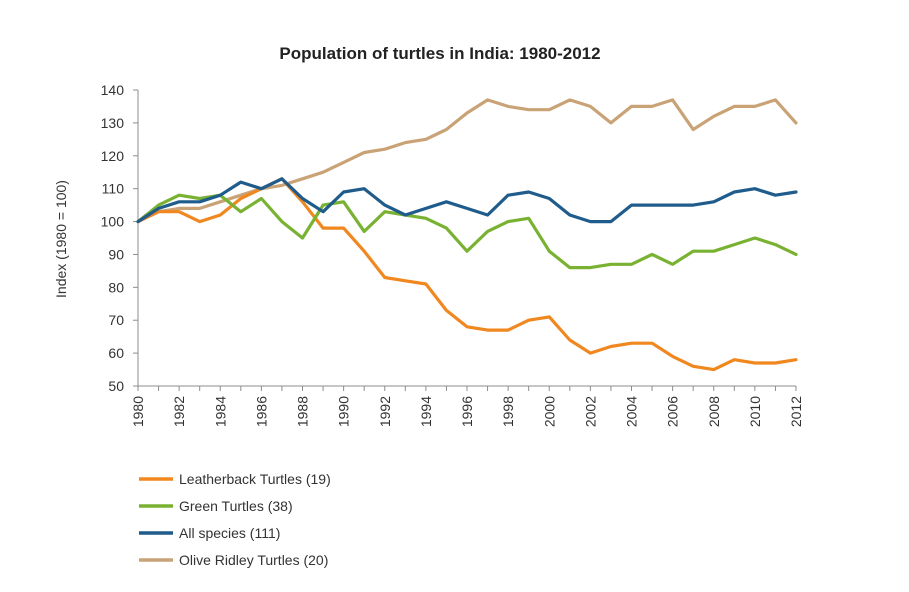 This screenshot has width=909, height=592. Describe the element at coordinates (508, 411) in the screenshot. I see `x-tick-label: 1998` at that location.